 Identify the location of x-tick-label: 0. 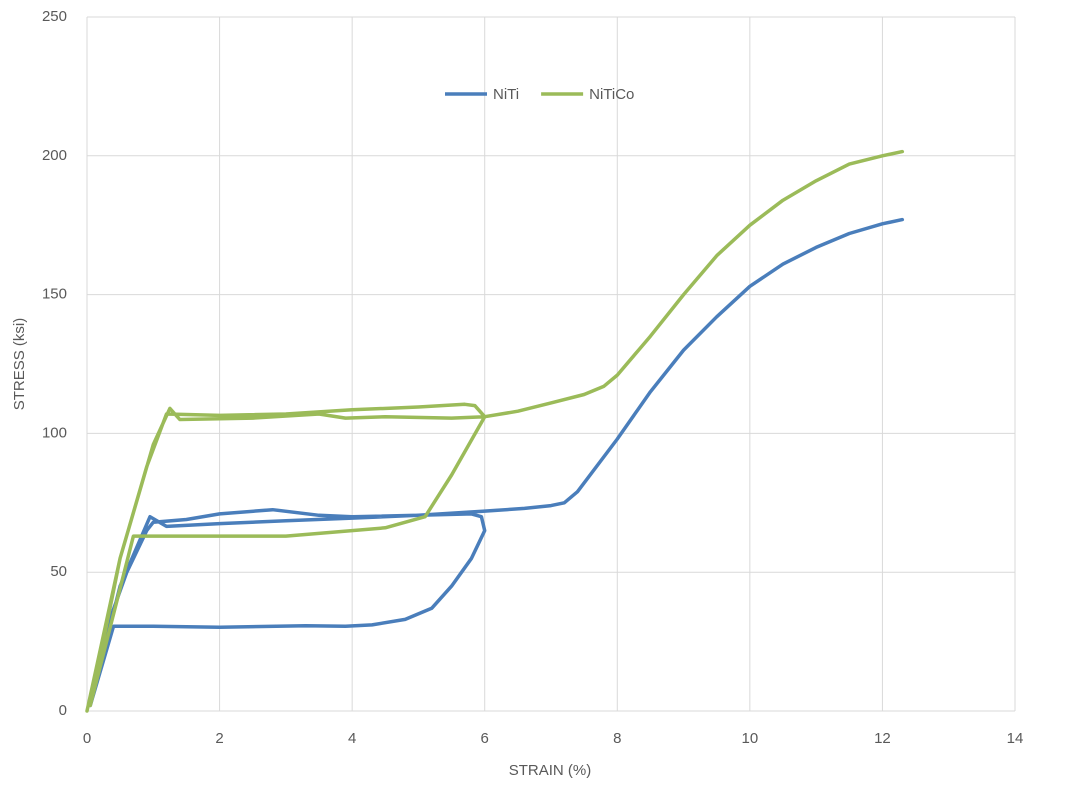
(87, 738).